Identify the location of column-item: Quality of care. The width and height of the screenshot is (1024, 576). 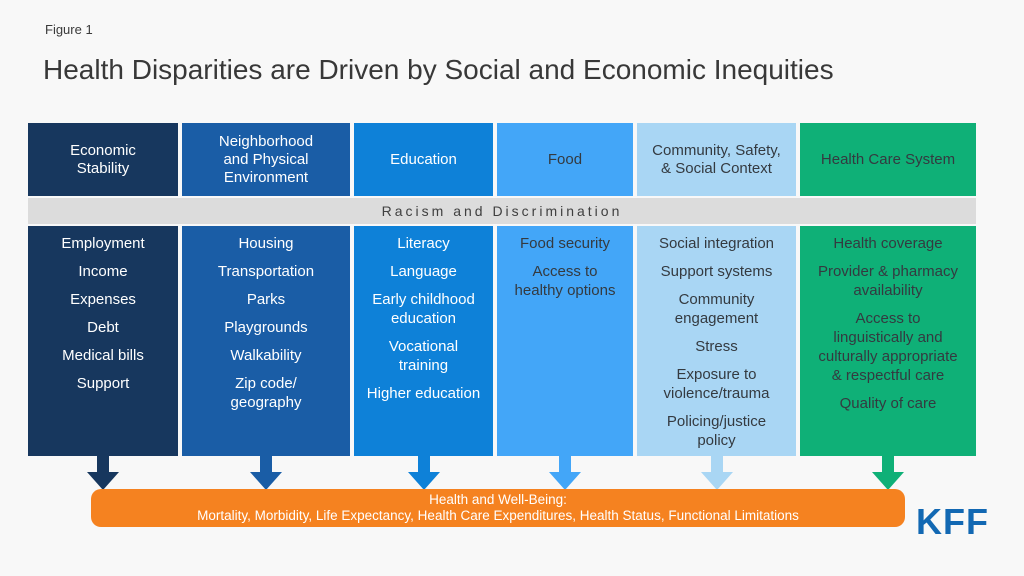
(888, 403).